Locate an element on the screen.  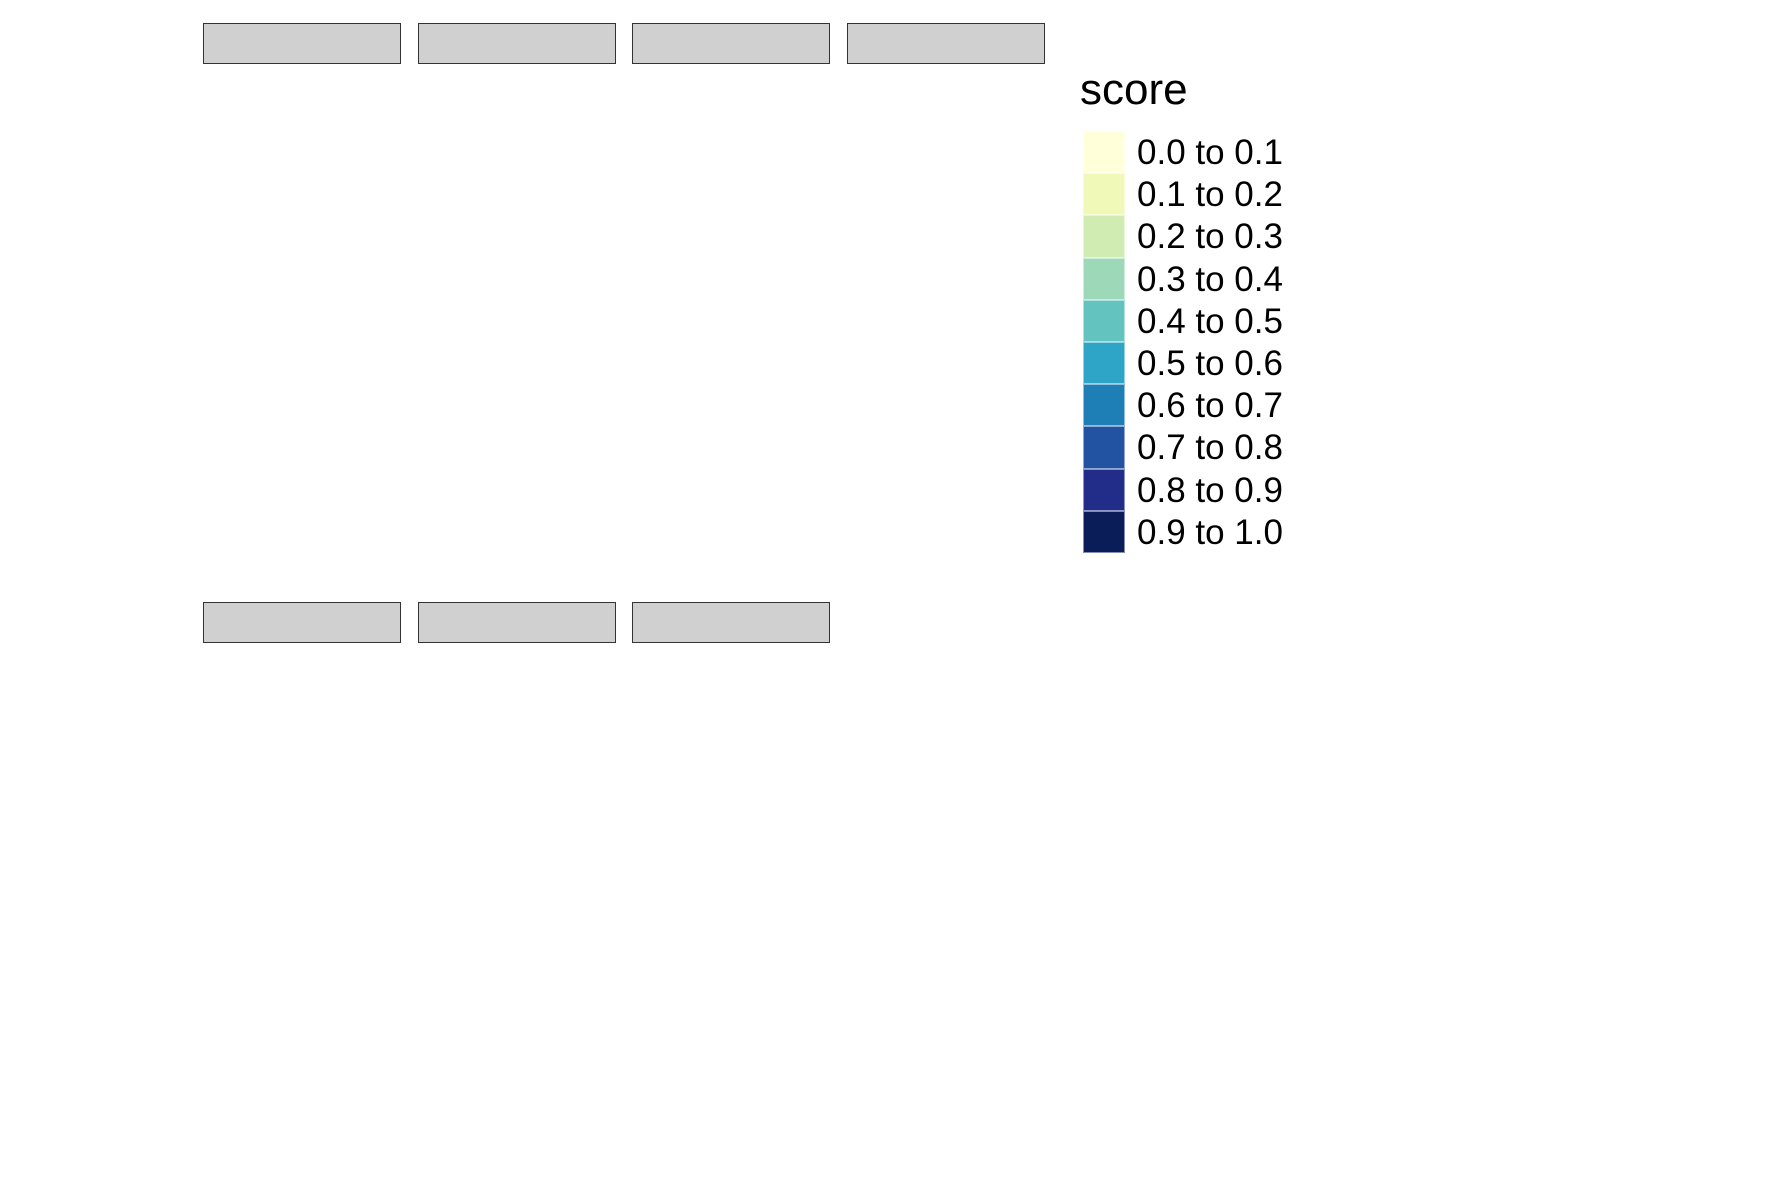
legend-item: 0.9 to 1.0 is located at coordinates (1213, 531).